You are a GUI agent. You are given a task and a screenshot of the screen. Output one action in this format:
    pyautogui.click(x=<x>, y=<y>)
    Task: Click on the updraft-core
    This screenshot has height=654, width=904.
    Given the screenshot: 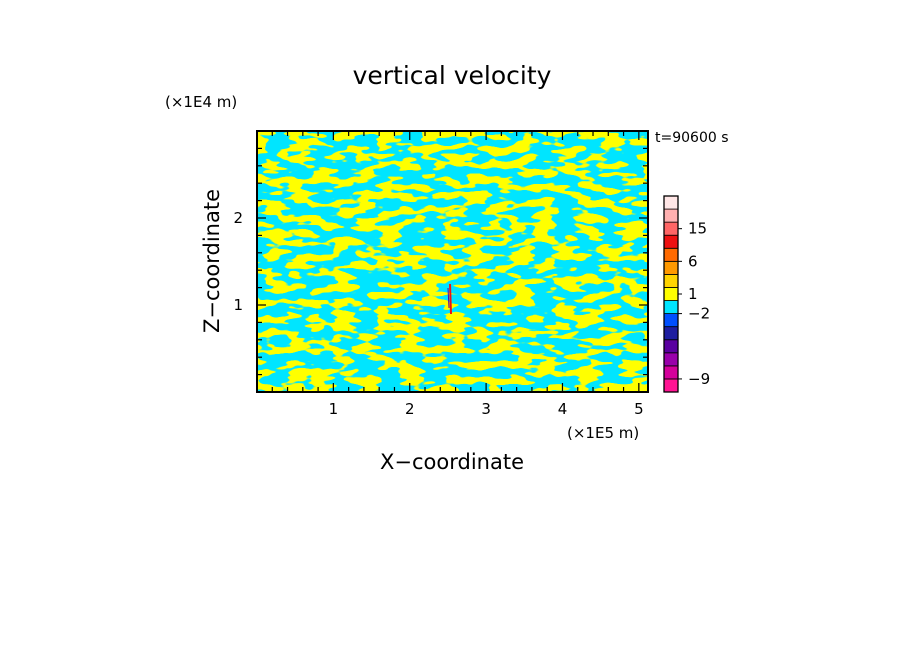 What is the action you would take?
    pyautogui.click(x=450, y=299)
    